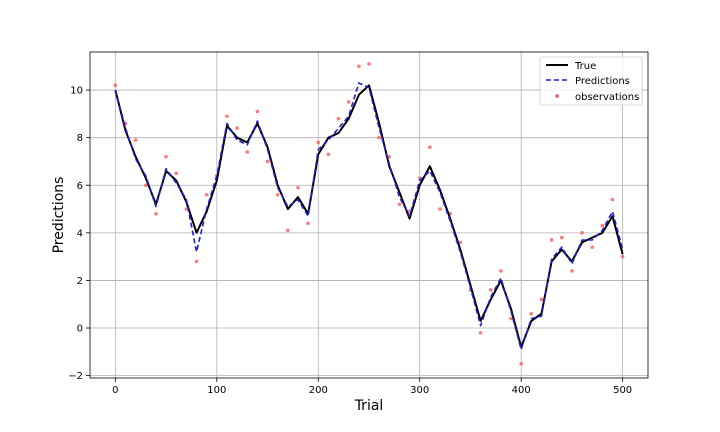 This screenshot has height=432, width=720. What do you see at coordinates (216, 390) in the screenshot?
I see `x-tick-label: 100` at bounding box center [216, 390].